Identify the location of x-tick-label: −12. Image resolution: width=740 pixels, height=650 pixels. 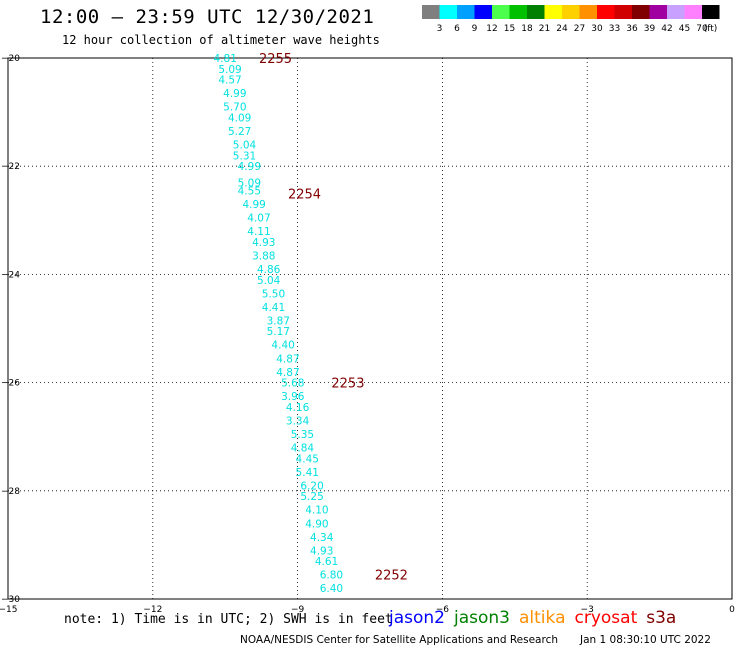
(152, 610).